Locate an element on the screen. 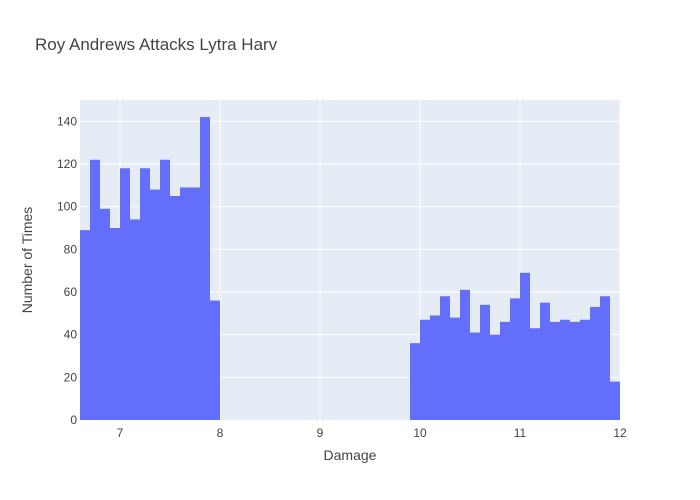  y-tick-label: 80 is located at coordinates (71, 249).